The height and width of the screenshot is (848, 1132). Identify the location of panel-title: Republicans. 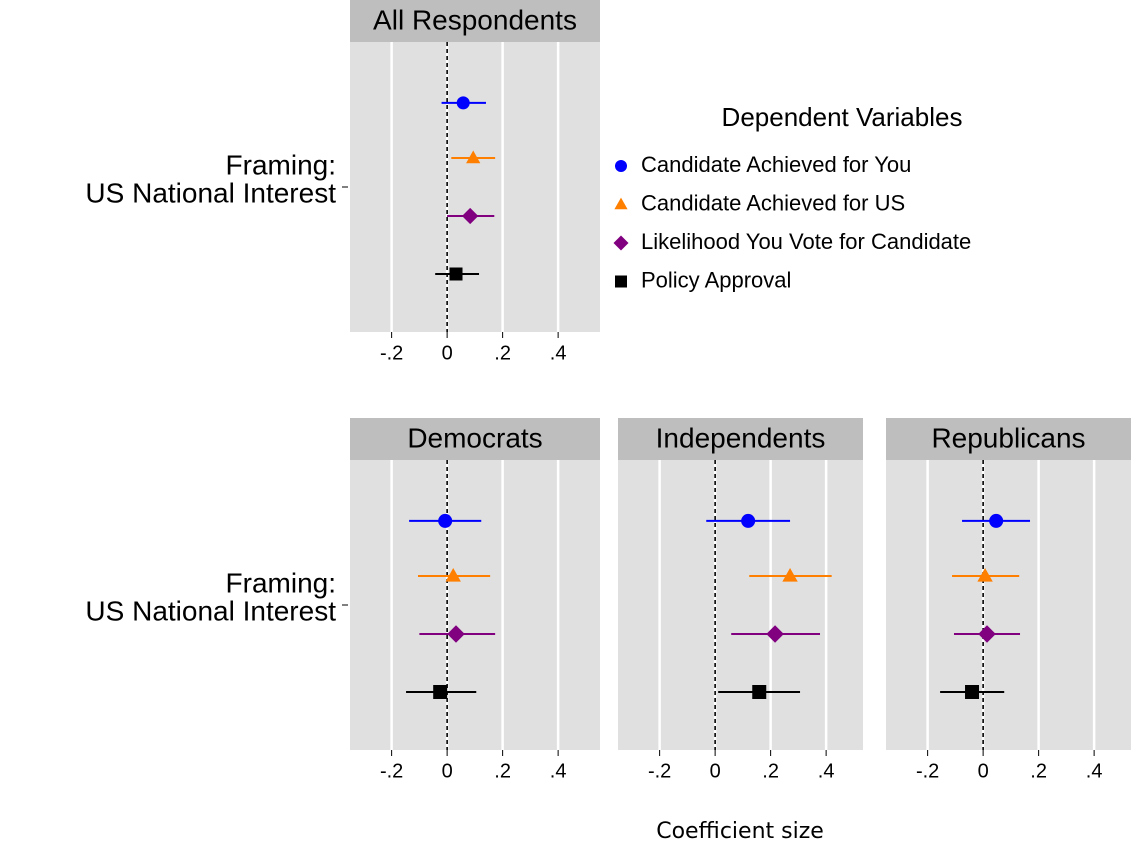
(1008, 437).